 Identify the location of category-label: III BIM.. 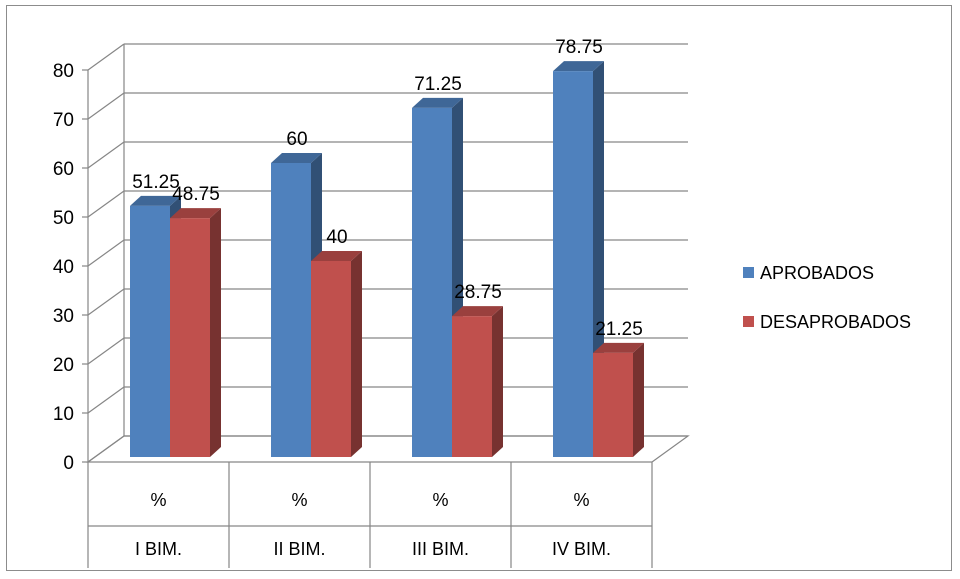
(440, 549).